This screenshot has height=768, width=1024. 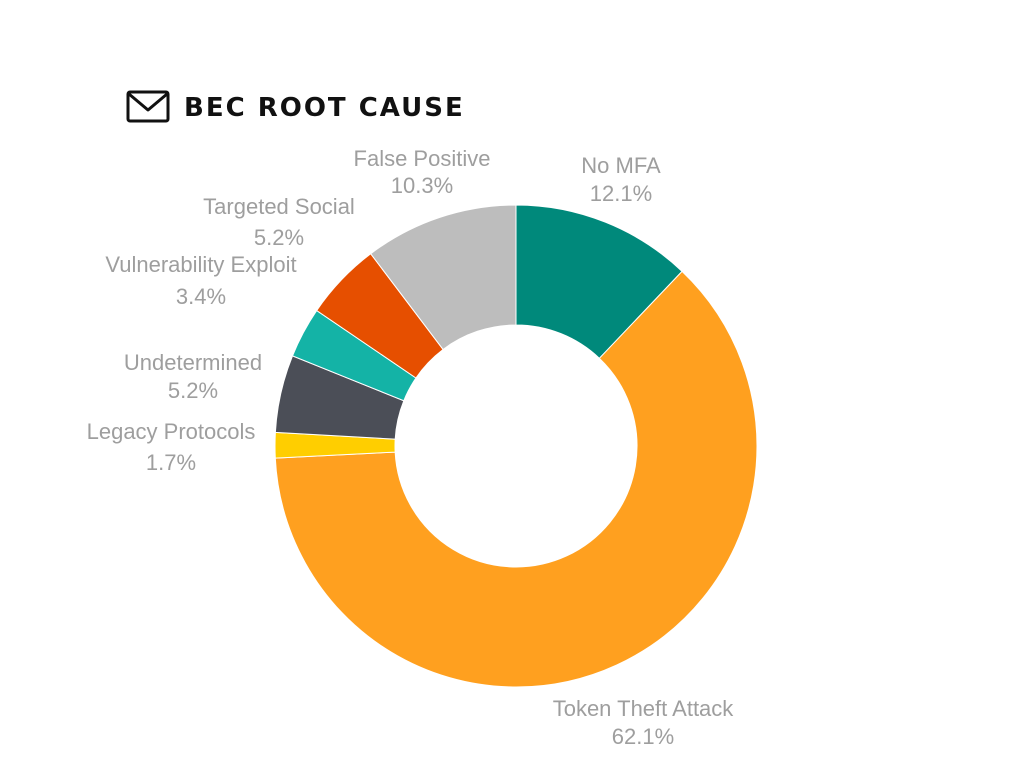 I want to click on label-name-undetermined: Undetermined, so click(x=193, y=362).